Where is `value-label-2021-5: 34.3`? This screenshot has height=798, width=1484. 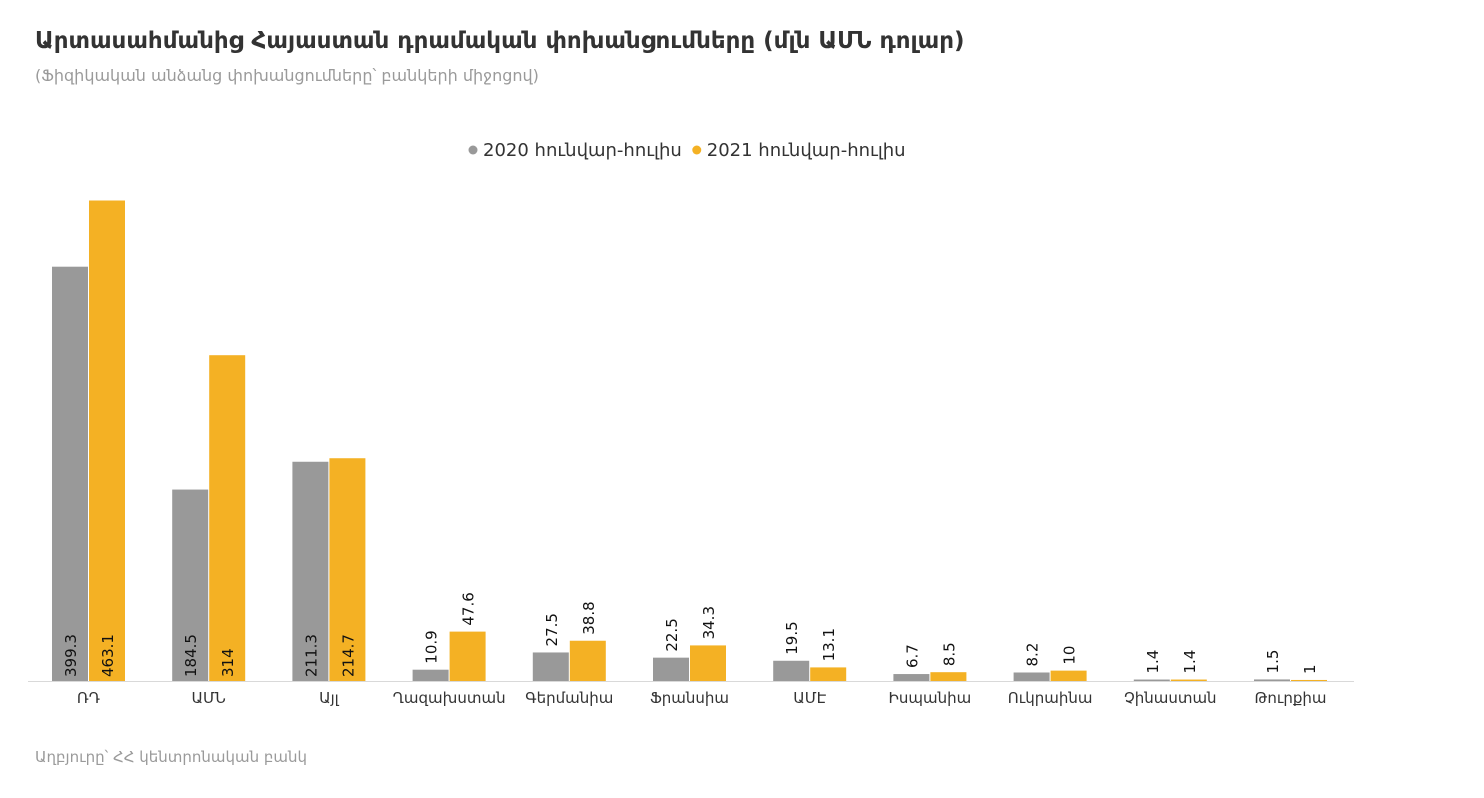
value-label-2021-5: 34.3 is located at coordinates (709, 622).